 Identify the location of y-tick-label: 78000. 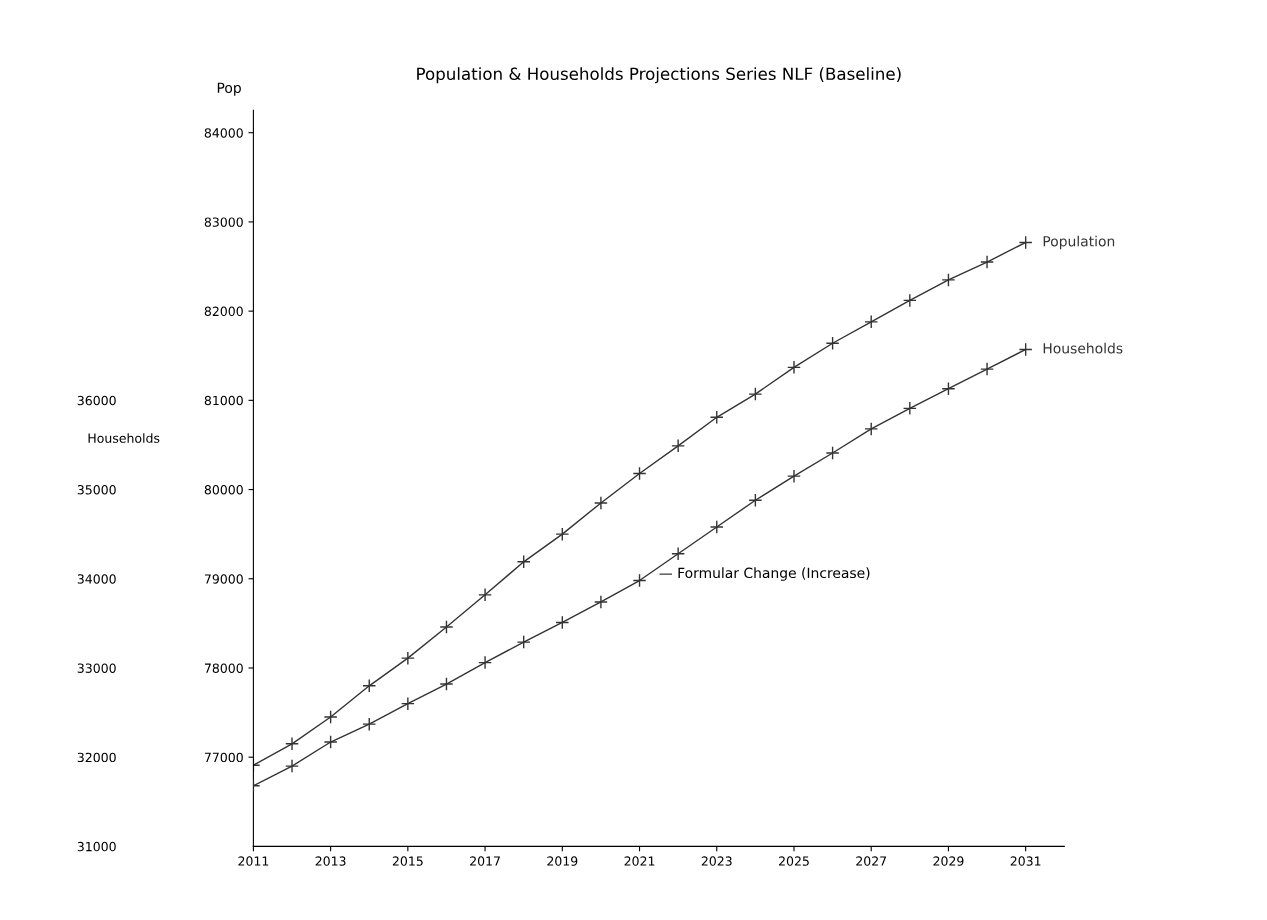
(223, 668).